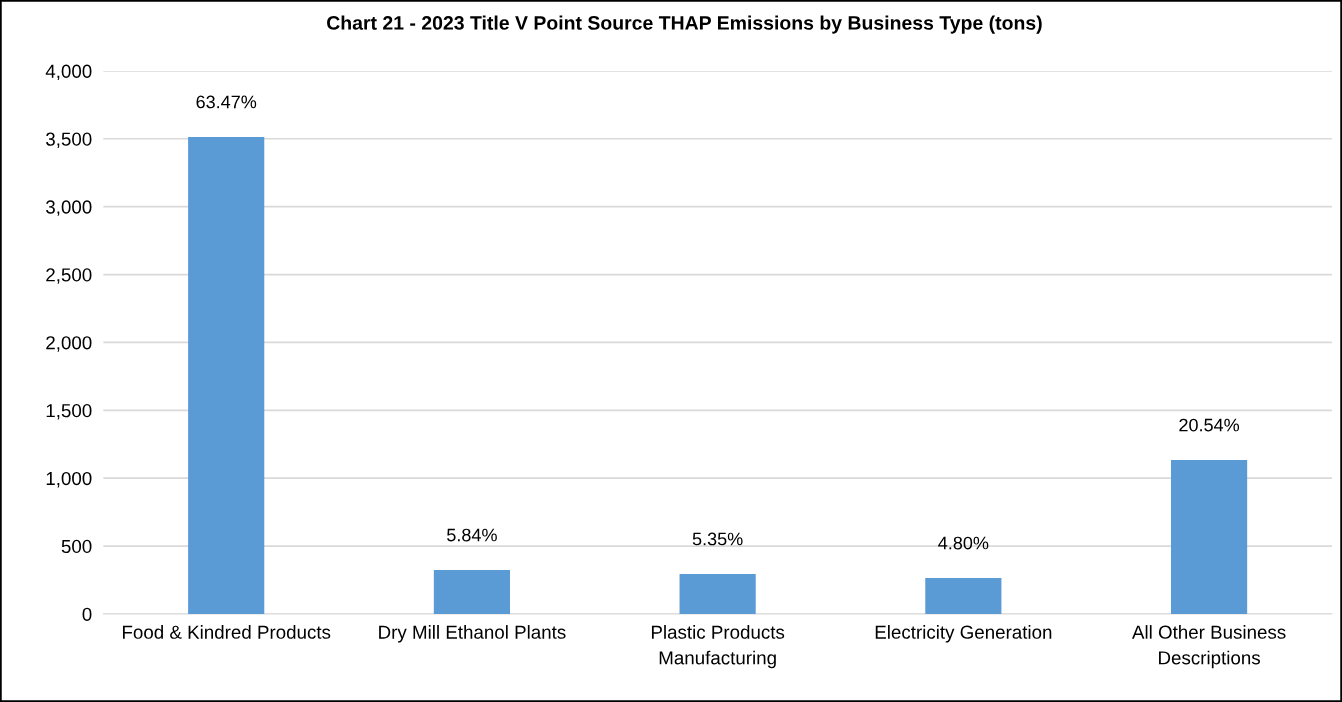 This screenshot has width=1342, height=702. What do you see at coordinates (718, 647) in the screenshot?
I see `x-tick-label: Plastic Products Manufacturing` at bounding box center [718, 647].